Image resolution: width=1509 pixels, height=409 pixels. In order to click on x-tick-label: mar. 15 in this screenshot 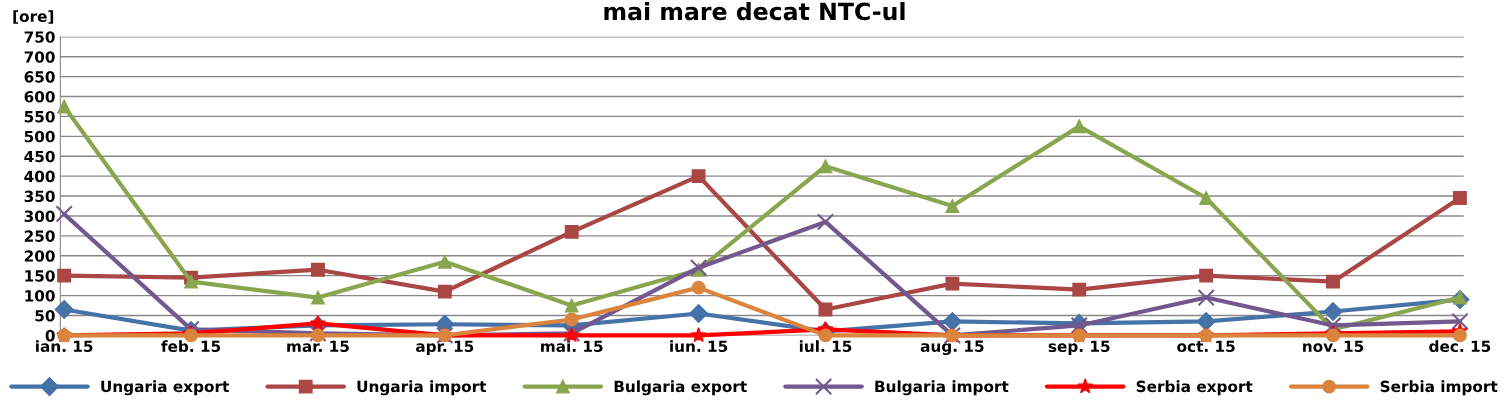, I will do `click(318, 346)`.